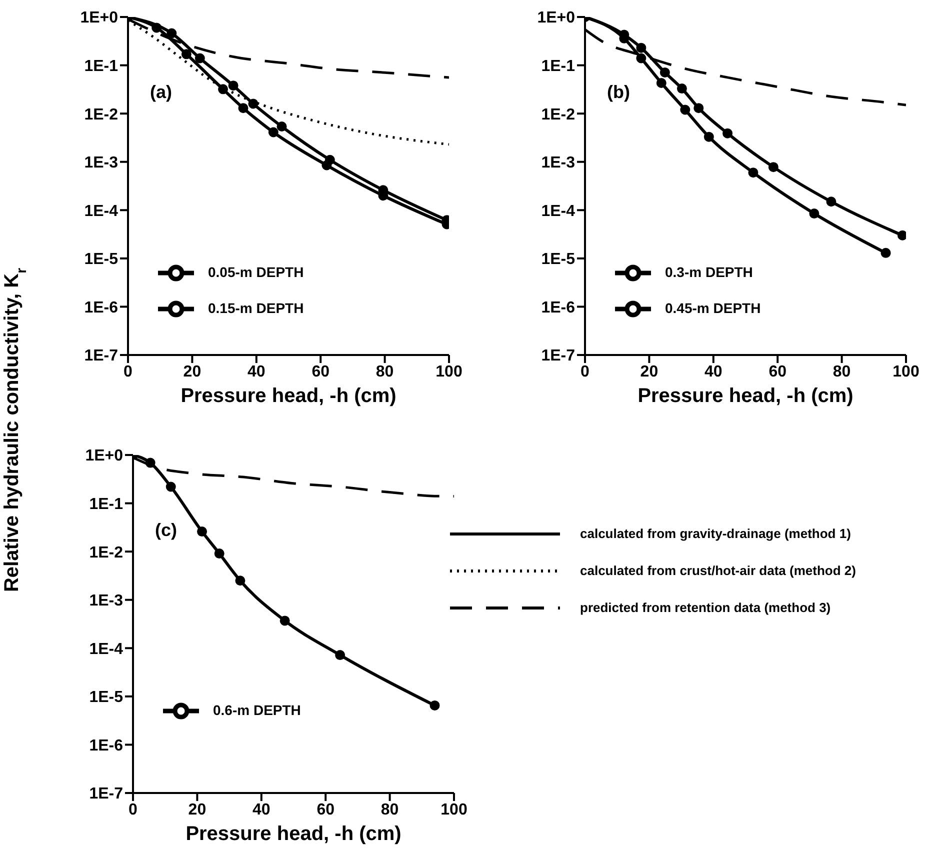 This screenshot has width=927, height=857. I want to click on text: predicted from retention data (method 3), so click(705, 607).